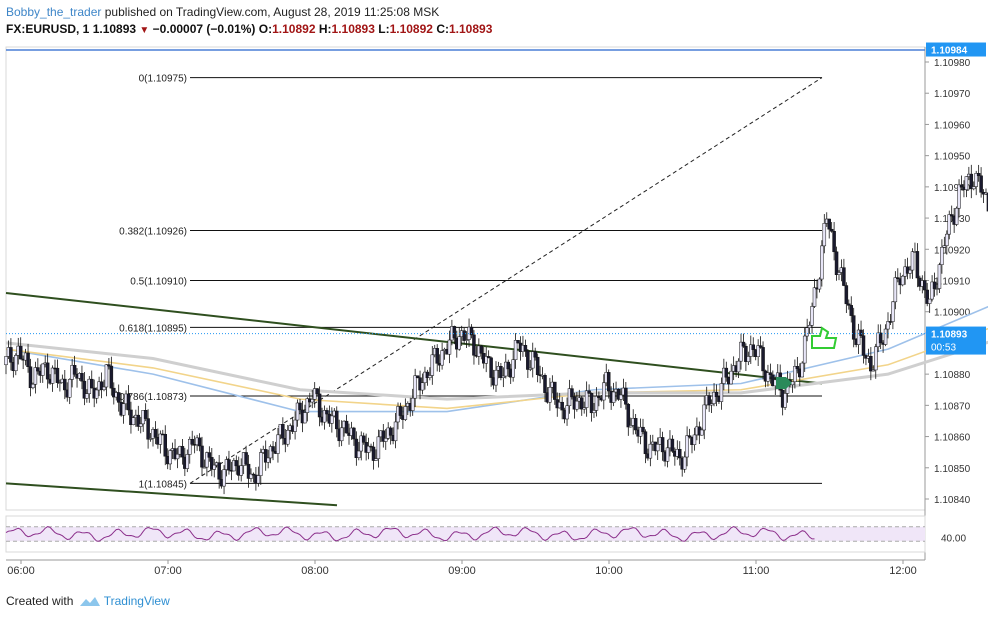  I want to click on rsi-level-label: 40.00, so click(953, 539).